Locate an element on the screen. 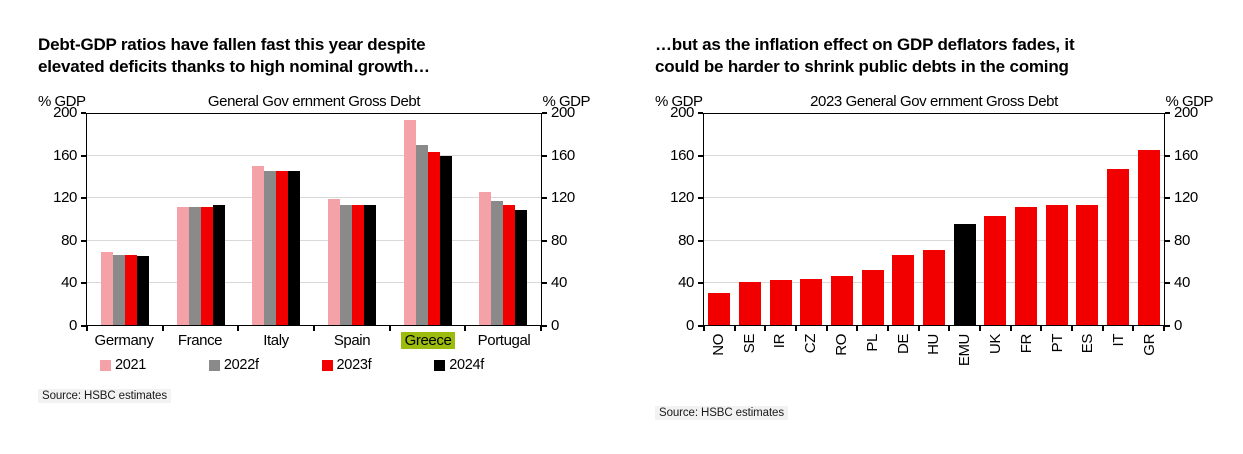 The width and height of the screenshot is (1243, 454). bar-France-2021 is located at coordinates (182, 265).